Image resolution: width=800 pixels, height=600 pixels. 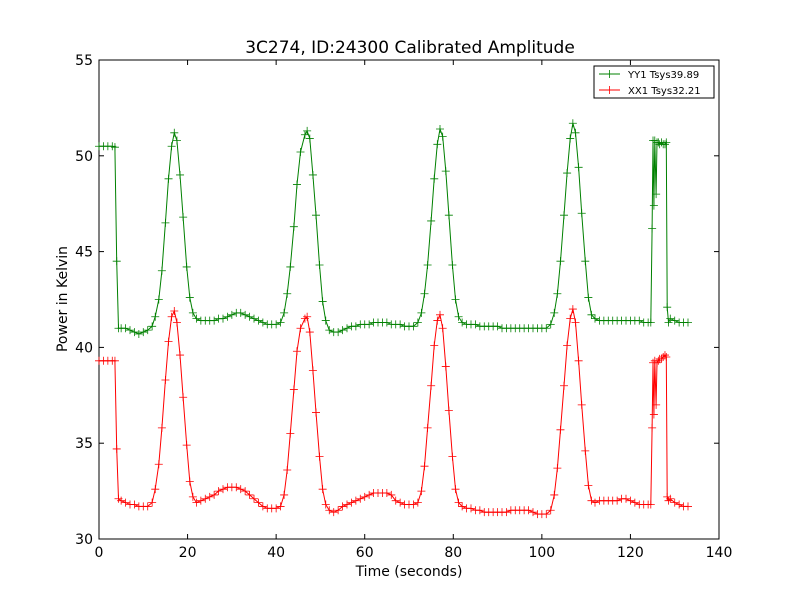 I want to click on x-tick-label: 120, so click(x=630, y=553).